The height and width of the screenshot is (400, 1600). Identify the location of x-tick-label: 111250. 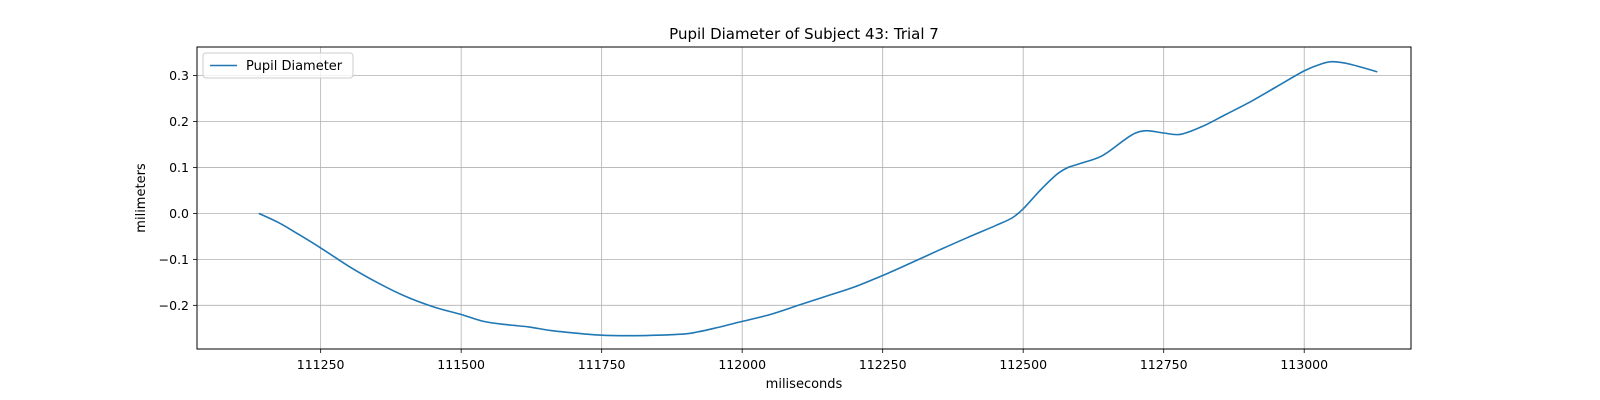
(321, 364).